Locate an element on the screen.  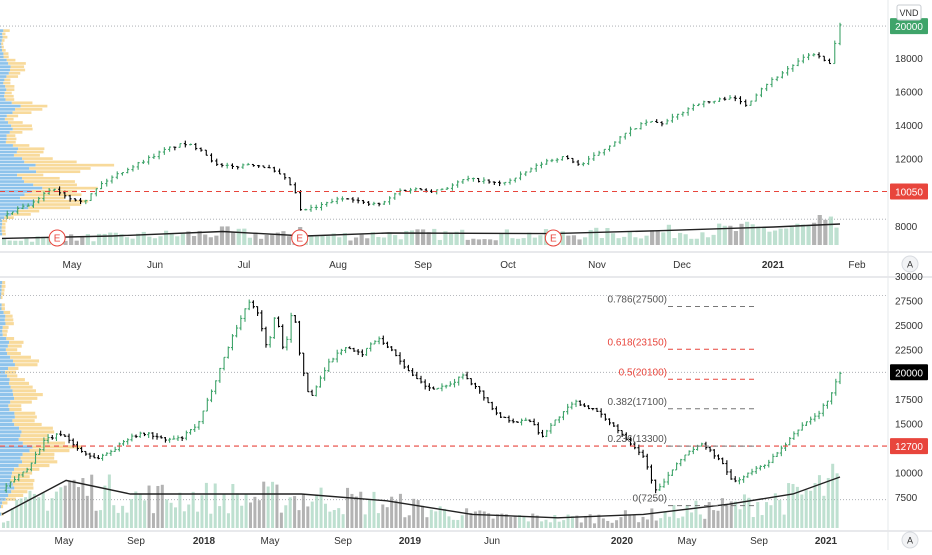
x-tick-label: Dec is located at coordinates (682, 265).